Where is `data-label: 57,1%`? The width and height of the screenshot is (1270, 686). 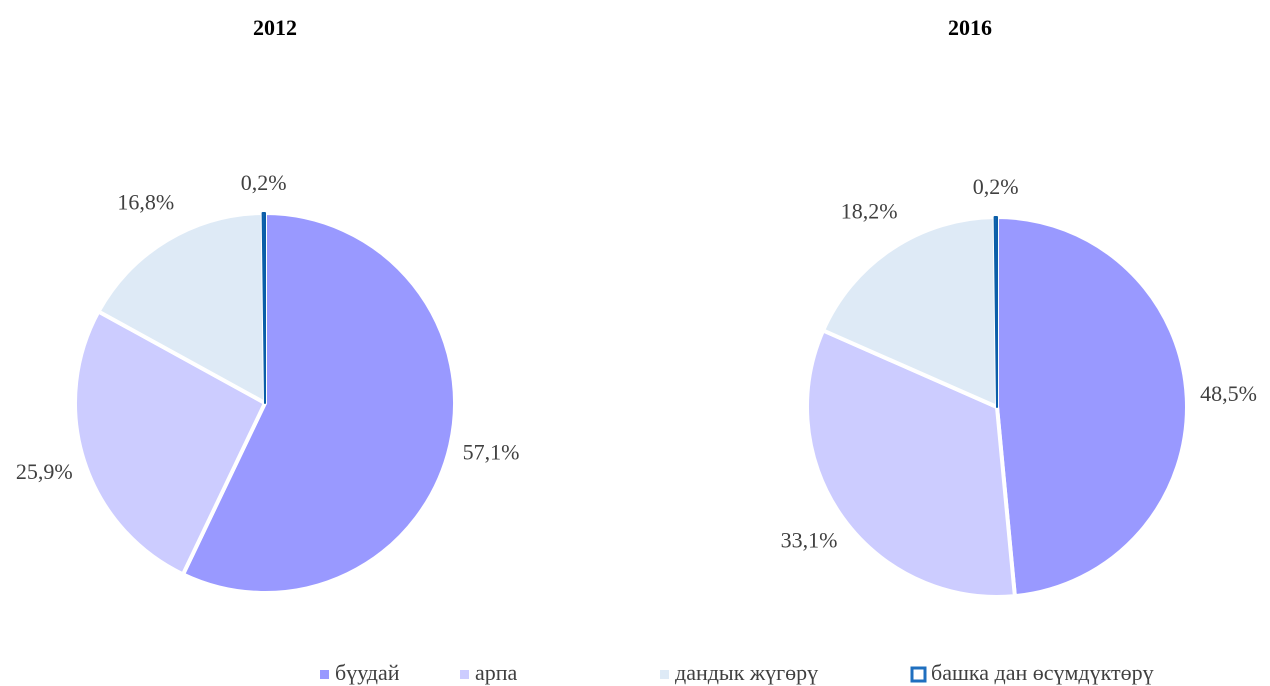
data-label: 57,1% is located at coordinates (491, 451).